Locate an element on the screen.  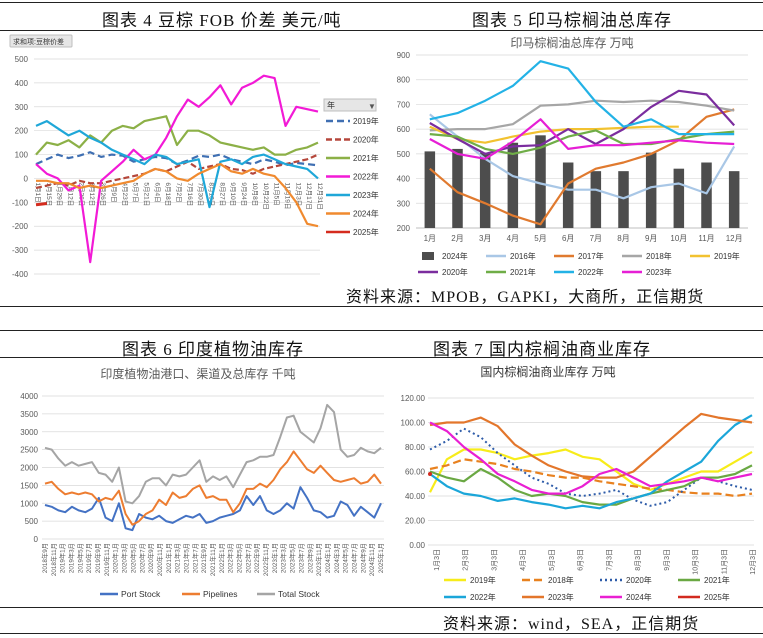
fig6-xtick-3: 2019年3月 is located at coordinates (71, 558).